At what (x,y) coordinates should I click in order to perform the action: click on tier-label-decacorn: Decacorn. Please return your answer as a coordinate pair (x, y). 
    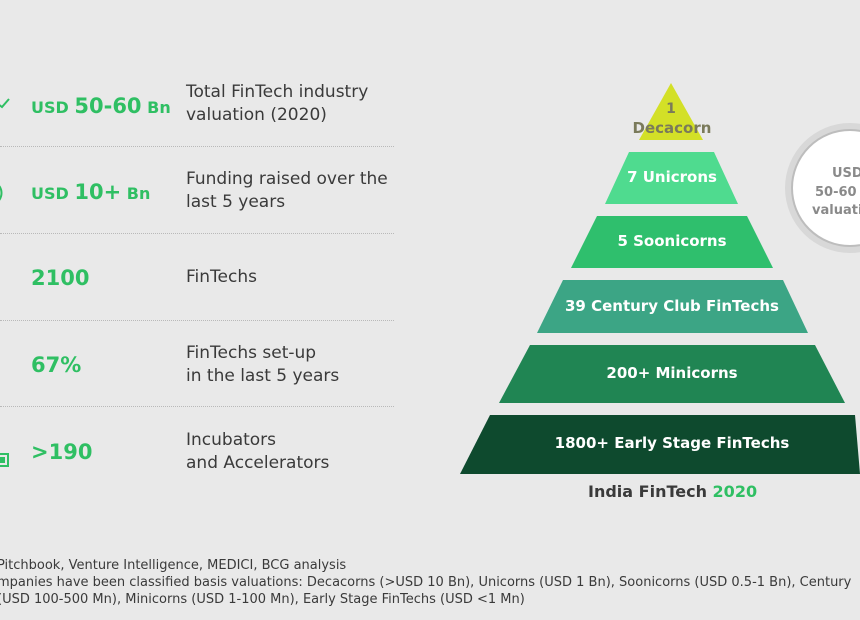
    Looking at the image, I should click on (672, 128).